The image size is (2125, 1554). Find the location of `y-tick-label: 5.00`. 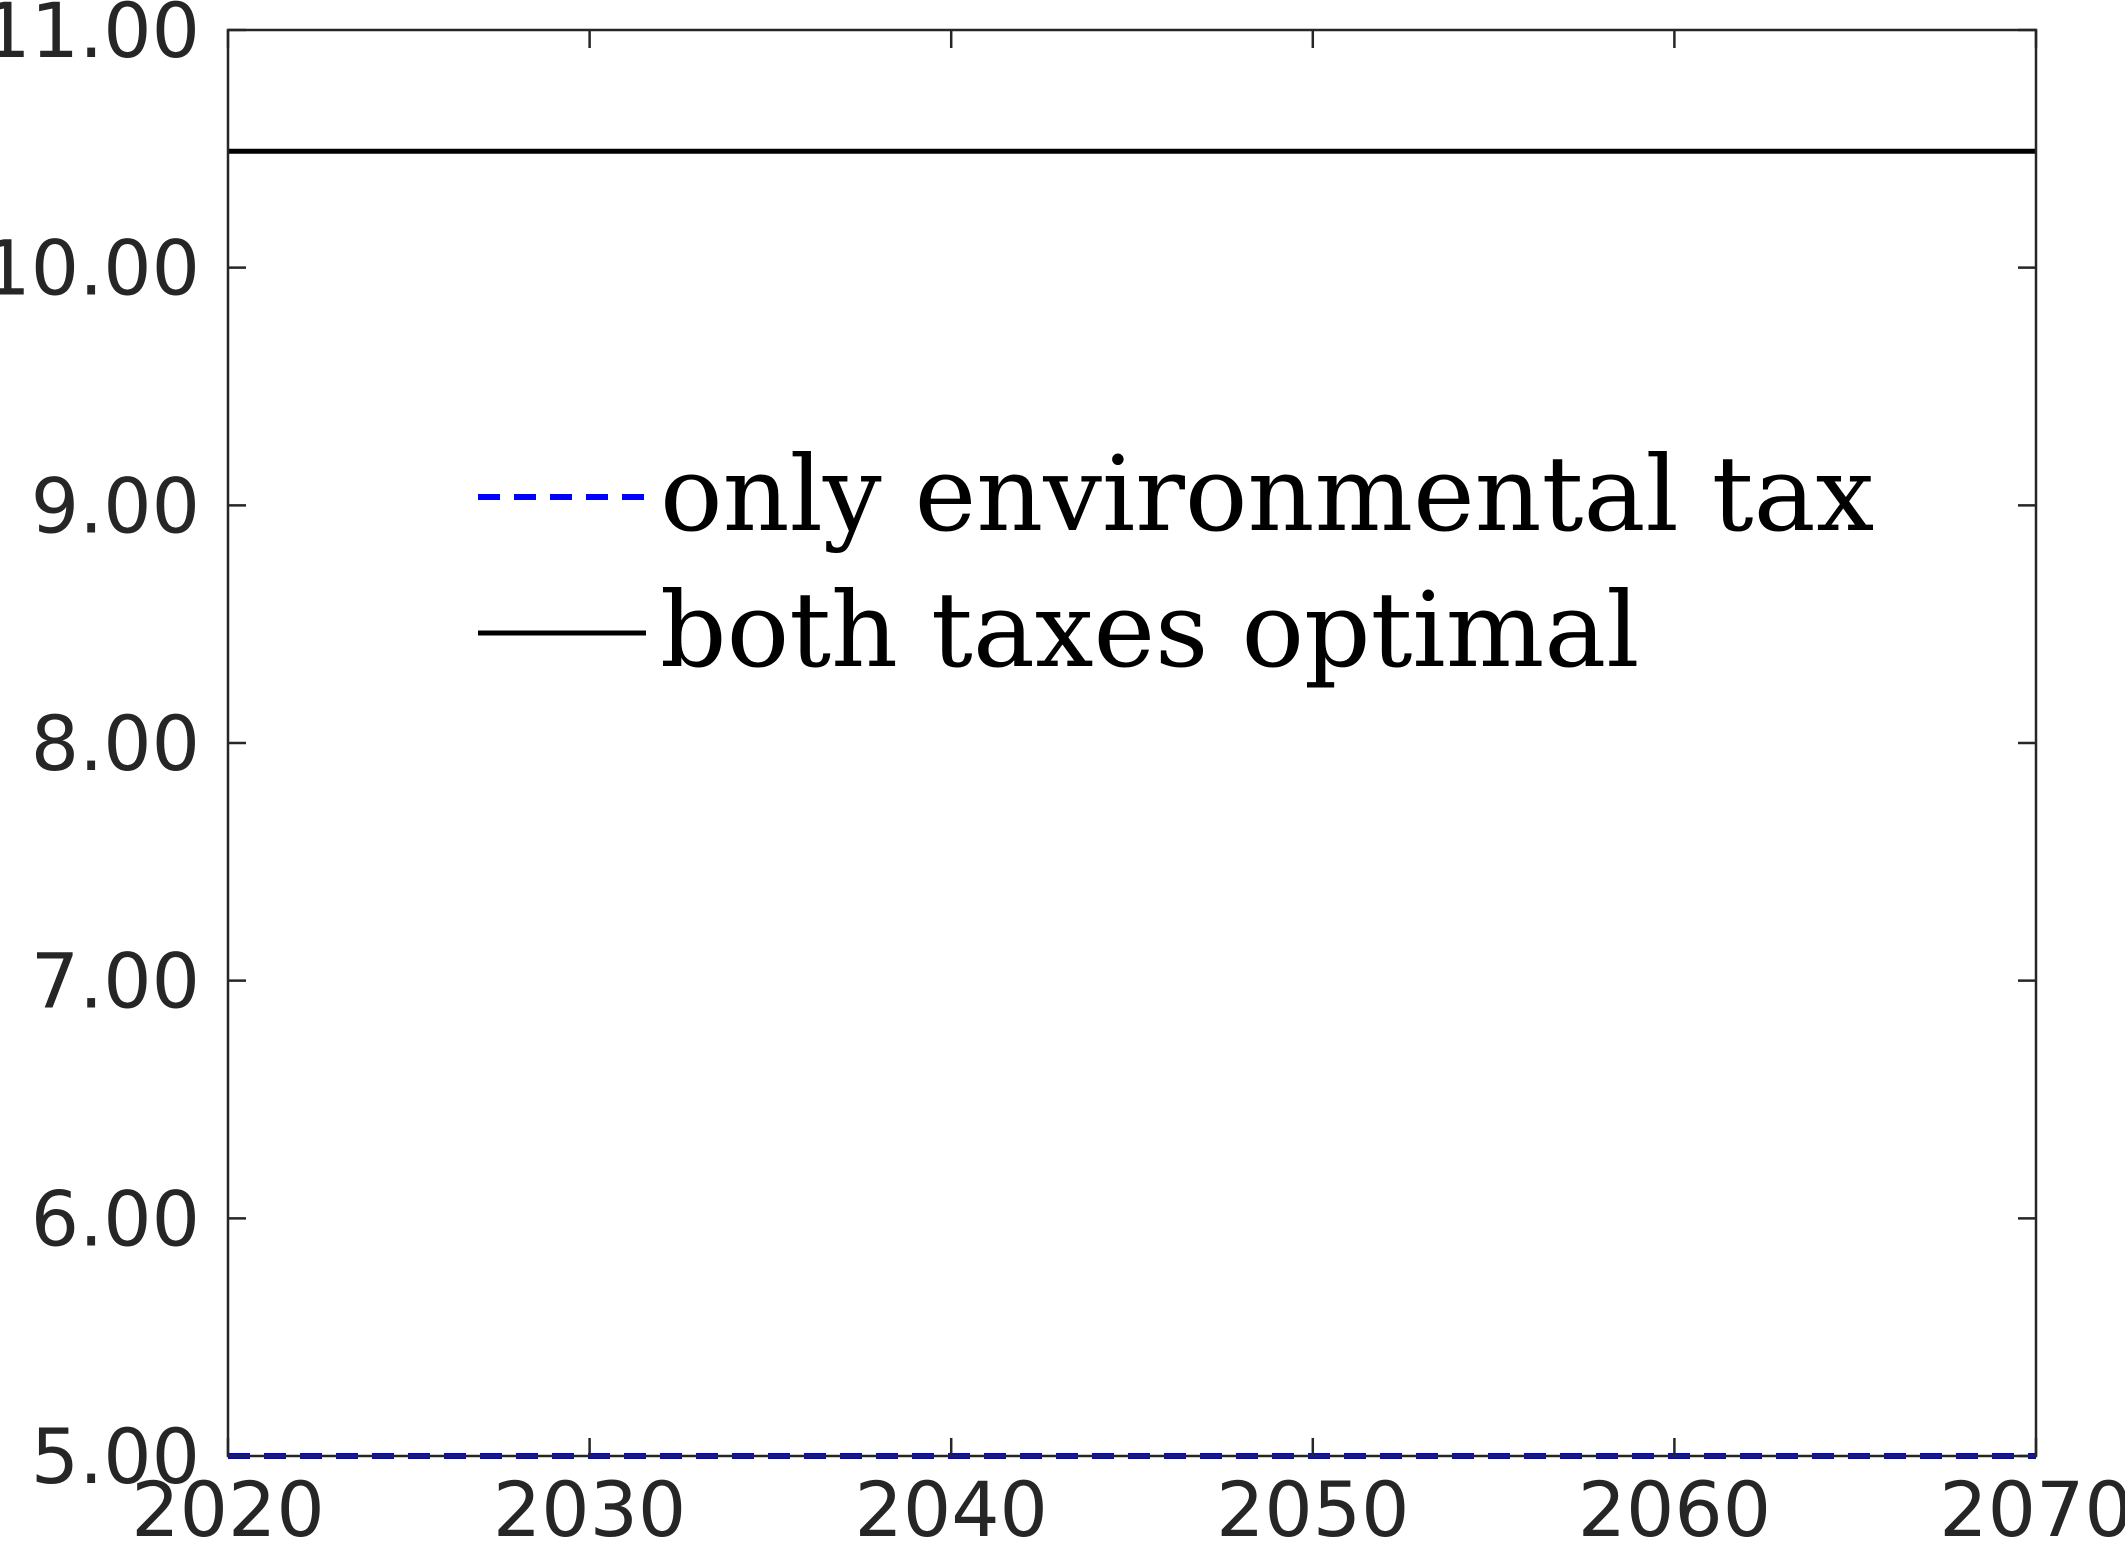

y-tick-label: 5.00 is located at coordinates (115, 1456).